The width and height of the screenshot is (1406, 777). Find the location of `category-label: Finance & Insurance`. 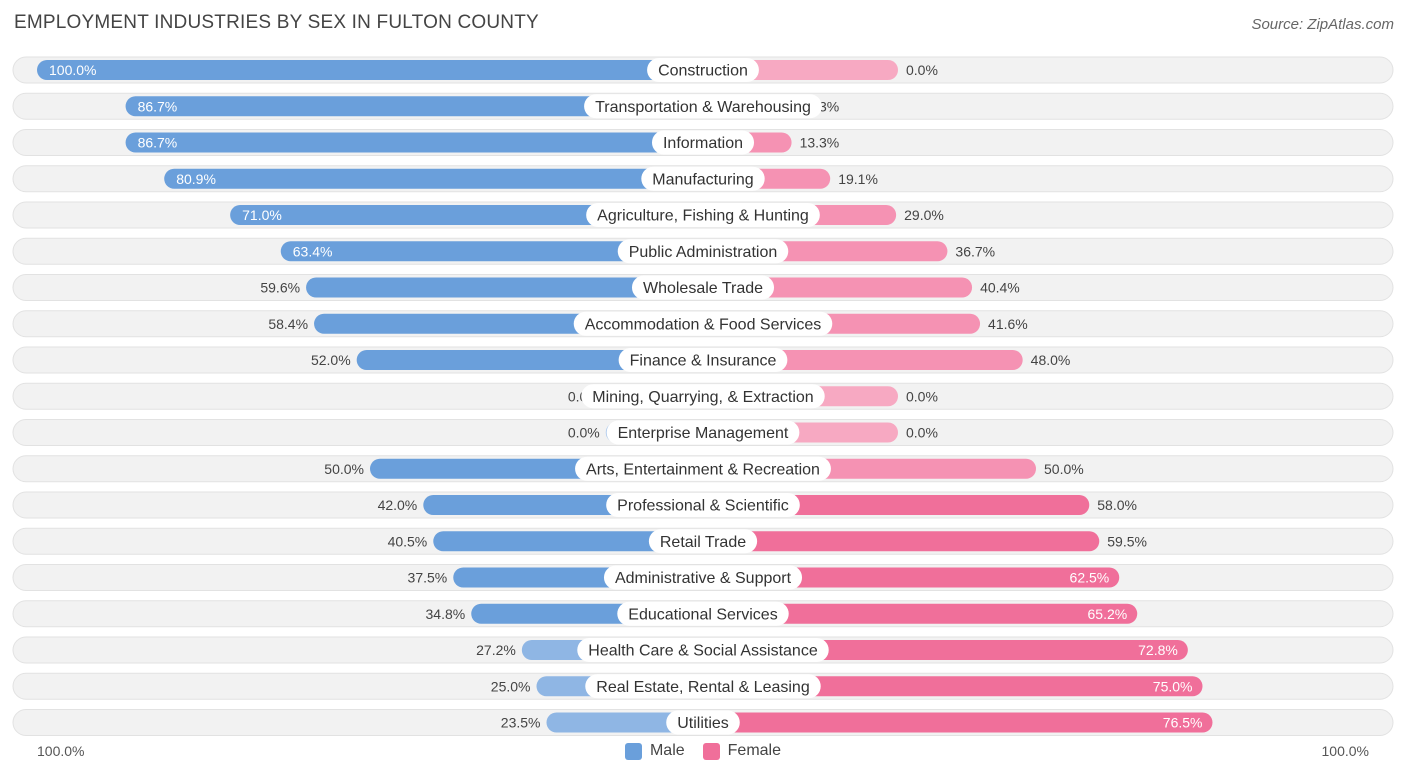

category-label: Finance & Insurance is located at coordinates (703, 361).